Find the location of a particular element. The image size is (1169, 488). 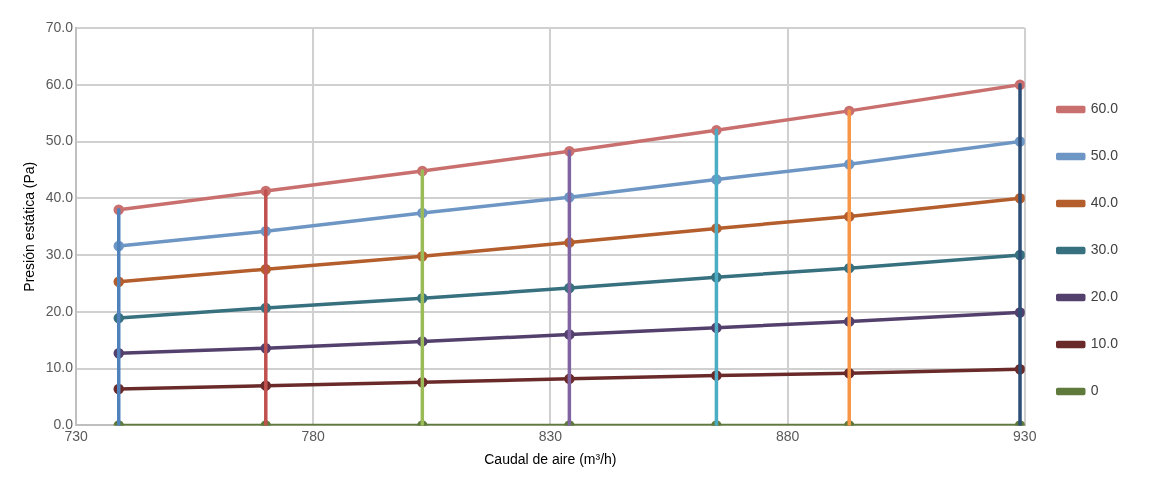

legend-label: 0 is located at coordinates (1094, 390).